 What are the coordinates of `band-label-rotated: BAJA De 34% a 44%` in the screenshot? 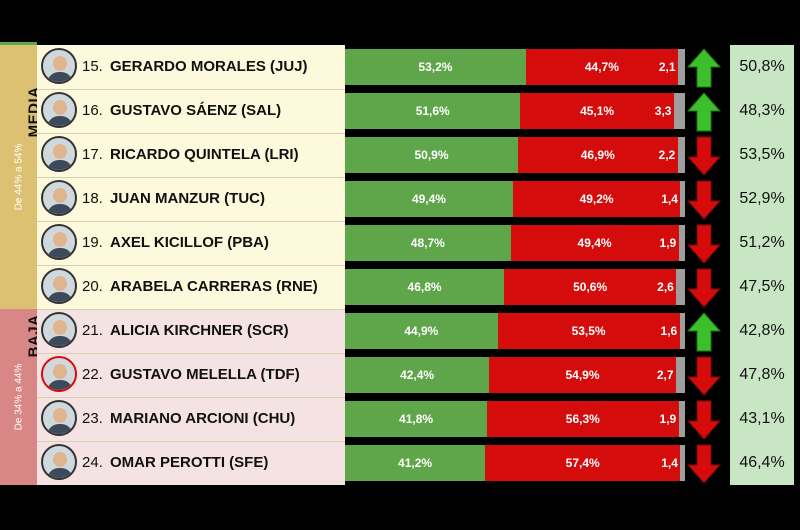 It's located at (28, 373).